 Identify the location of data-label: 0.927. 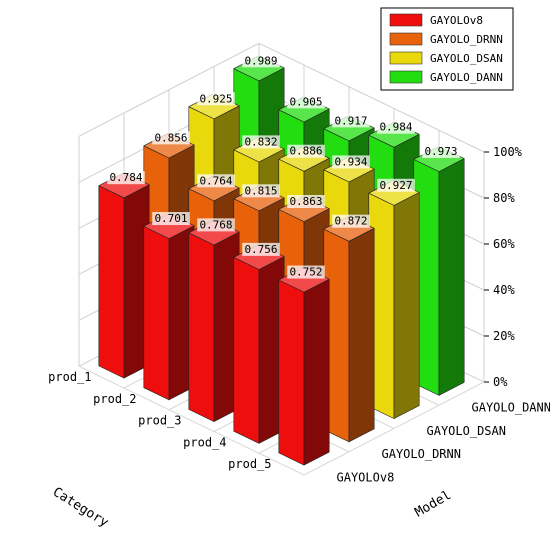
(395, 185).